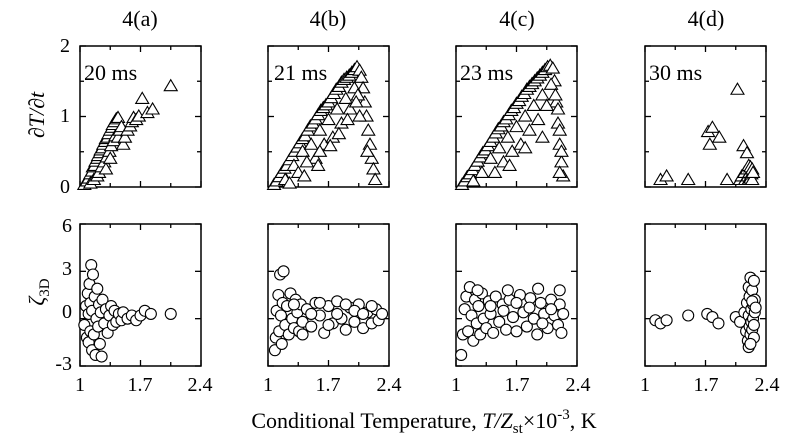 This screenshot has height=442, width=803. Describe the element at coordinates (67, 226) in the screenshot. I see `bottom-ytick-label-3: 6` at that location.